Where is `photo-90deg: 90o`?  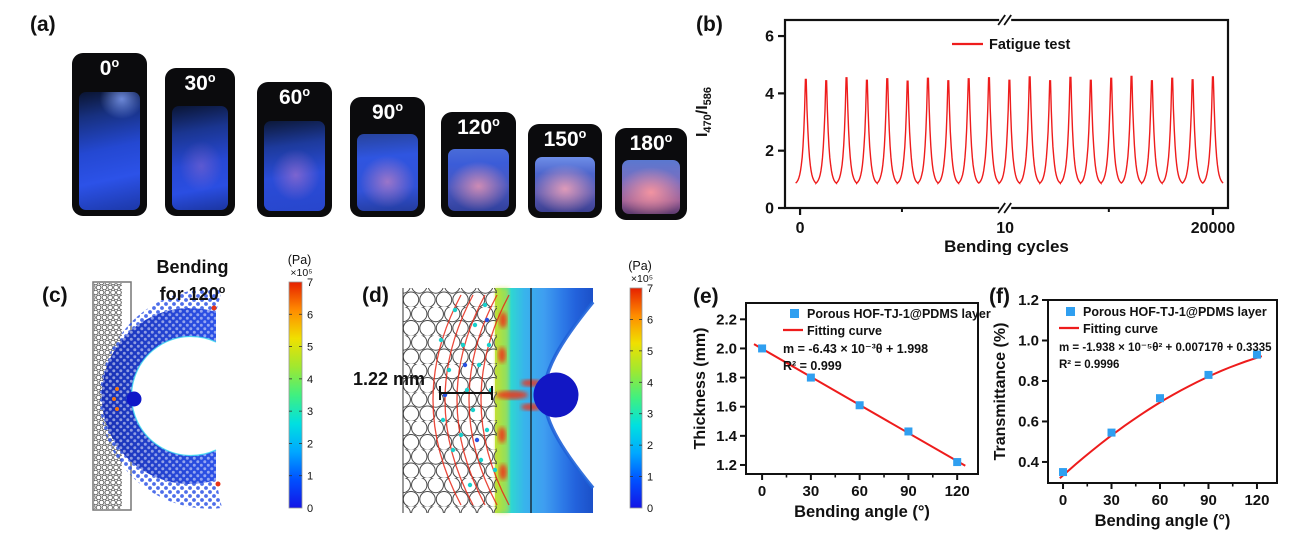
photo-90deg: 90o is located at coordinates (387, 157).